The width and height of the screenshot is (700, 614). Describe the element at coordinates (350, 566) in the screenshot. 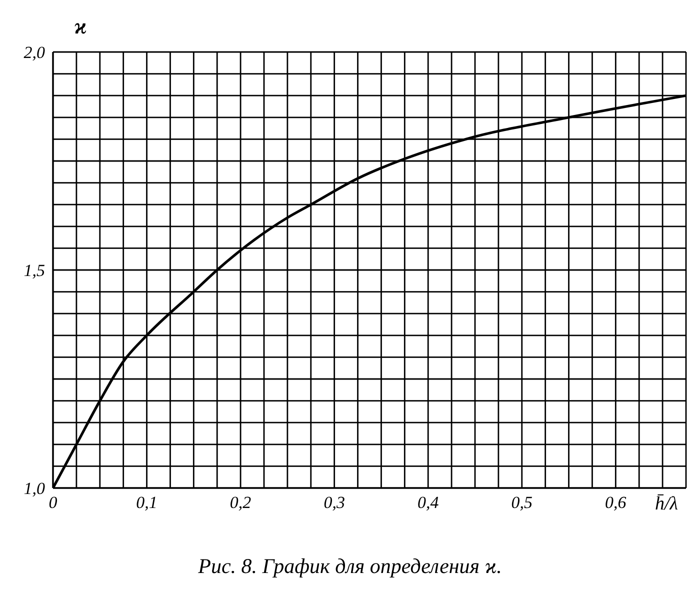

I see `text: Рис. 8. График для определения ϰ.` at that location.